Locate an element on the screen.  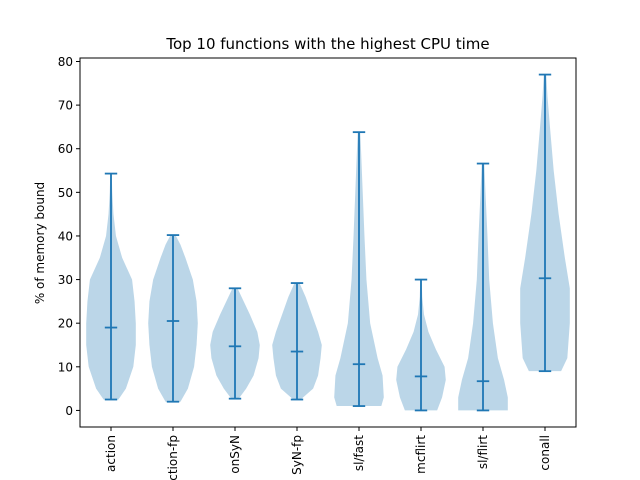
x-tick-label: ction-fp is located at coordinates (173, 457).